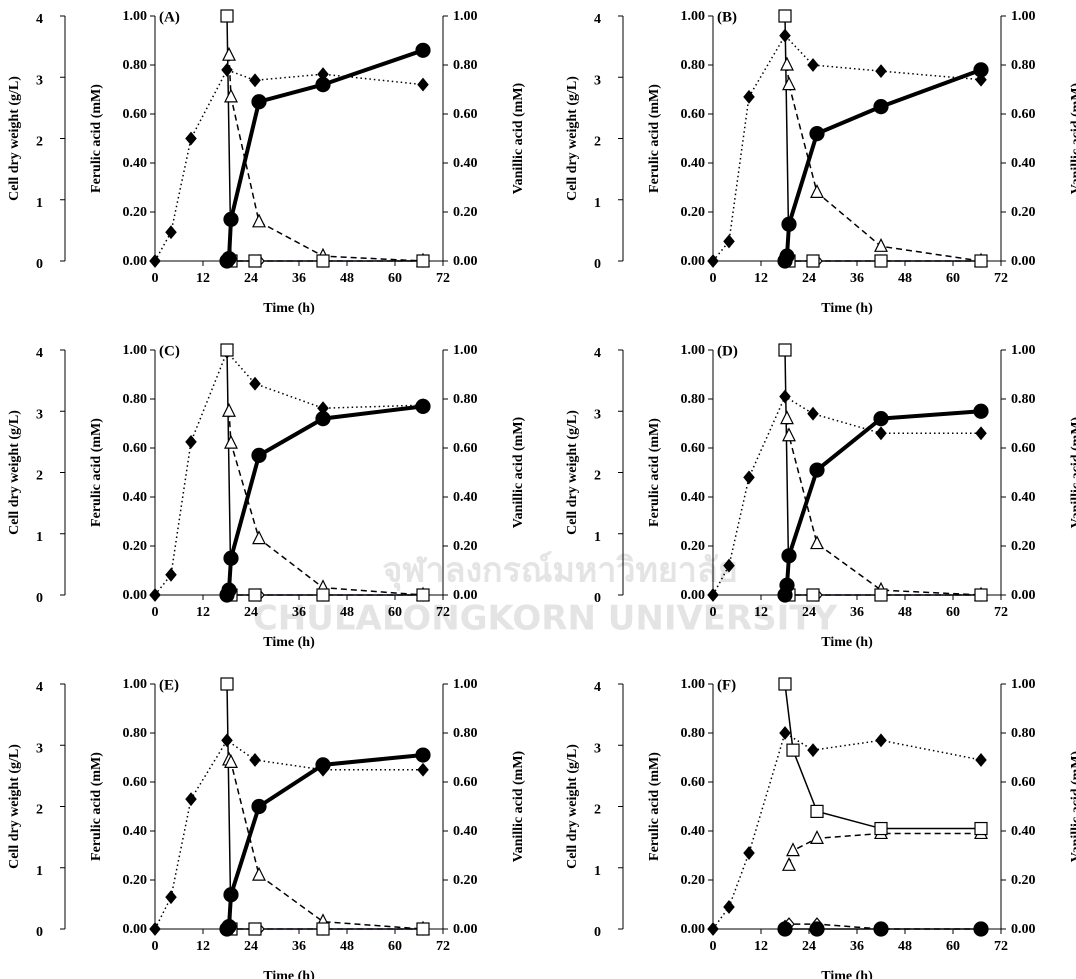  I want to click on y-tick-label: 0.40, so click(135, 497).